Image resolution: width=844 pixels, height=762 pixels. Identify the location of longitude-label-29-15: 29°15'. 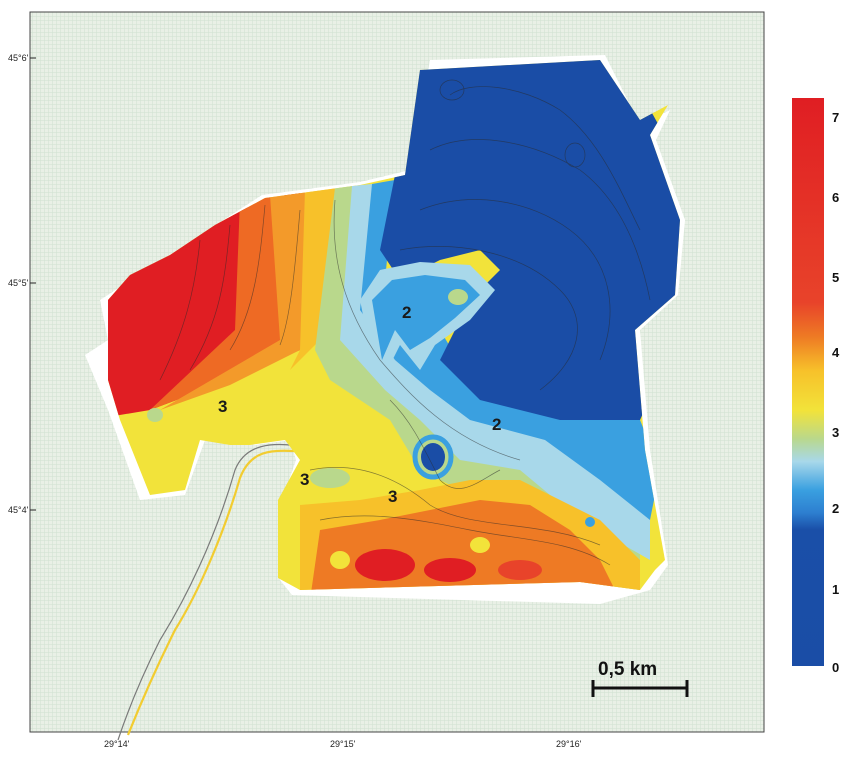
(343, 744).